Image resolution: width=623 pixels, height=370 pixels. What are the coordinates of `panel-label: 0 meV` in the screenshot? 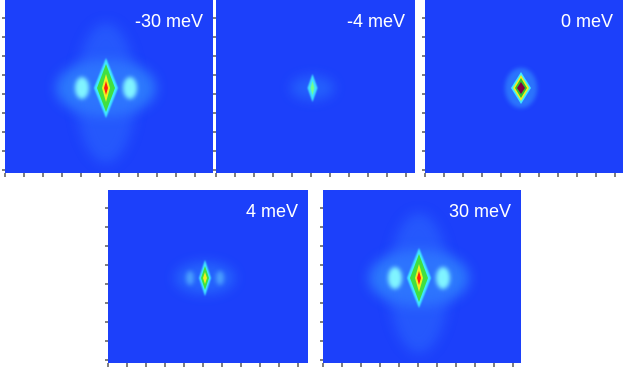 It's located at (587, 21).